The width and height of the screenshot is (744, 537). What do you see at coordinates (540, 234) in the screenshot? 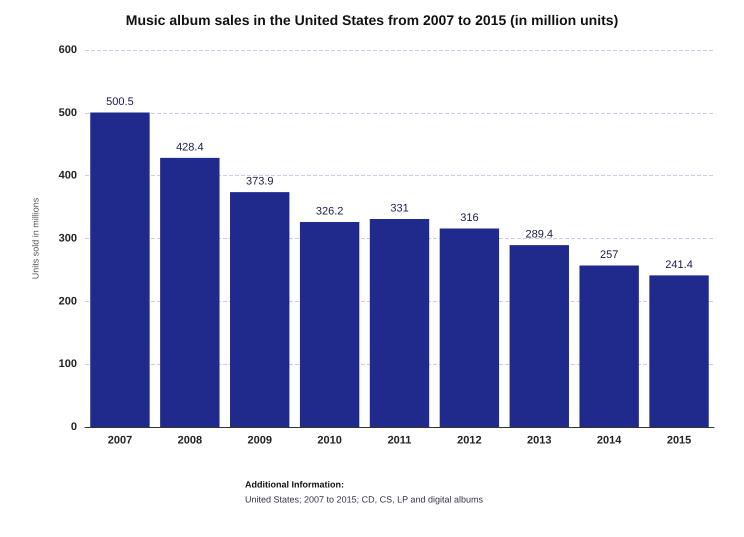
I see `data-label: 289.4` at bounding box center [540, 234].